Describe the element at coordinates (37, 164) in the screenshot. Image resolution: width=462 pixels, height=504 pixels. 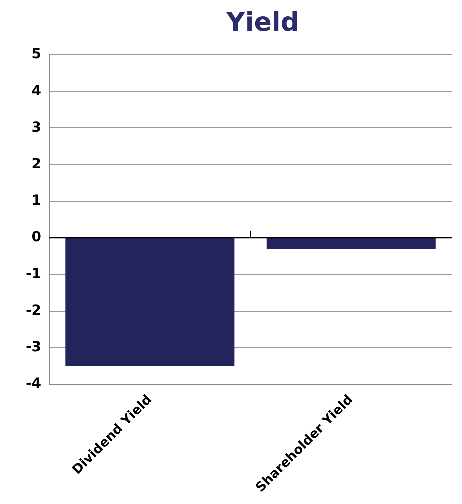
I see `y-tick-label: 2` at that location.